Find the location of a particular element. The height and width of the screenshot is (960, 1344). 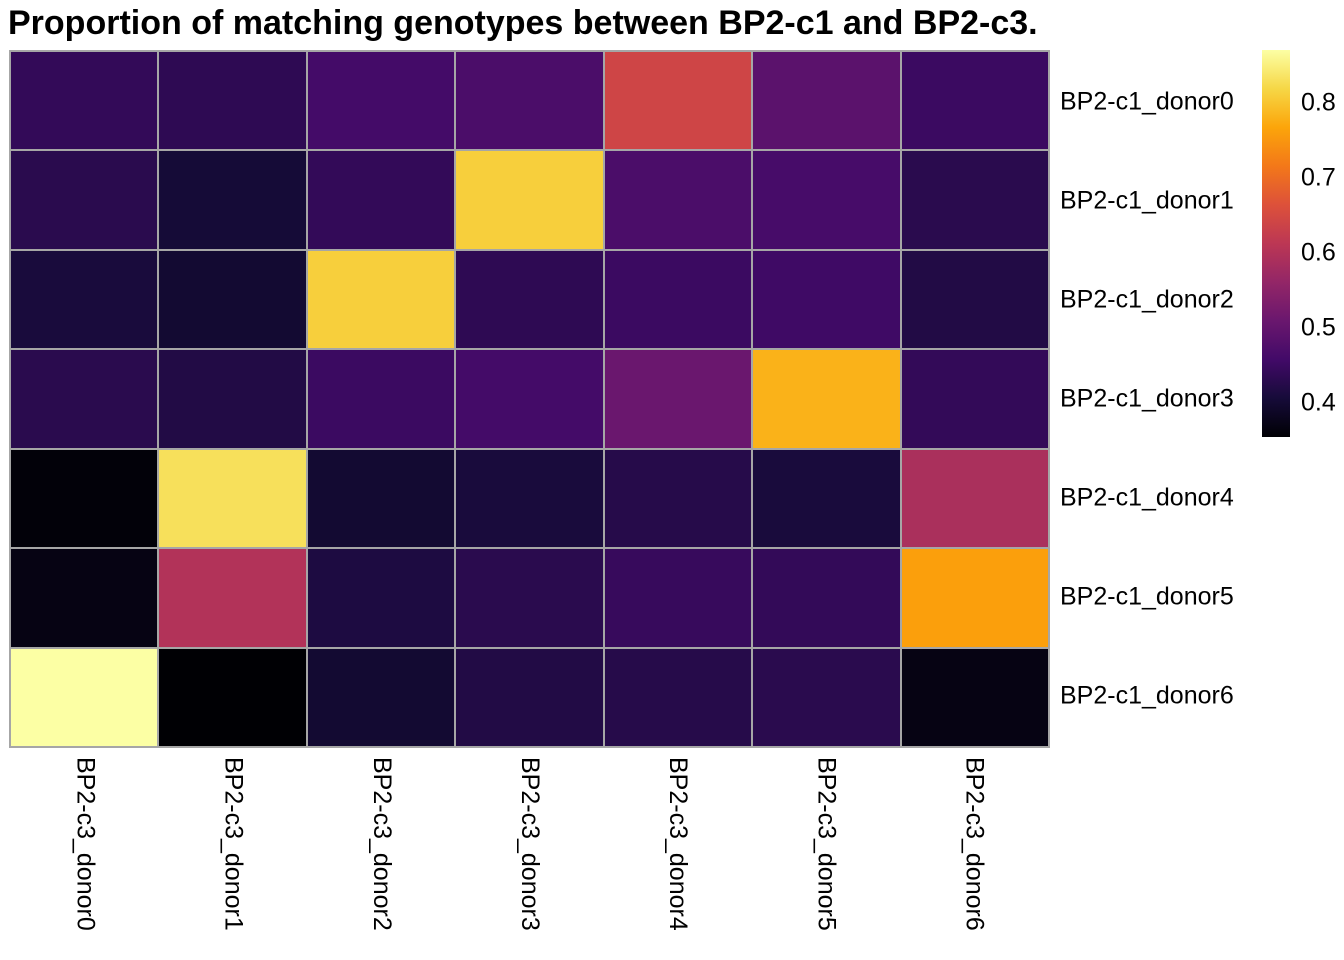

col-tick-label: BP2-c3_donor3 is located at coordinates (530, 844).